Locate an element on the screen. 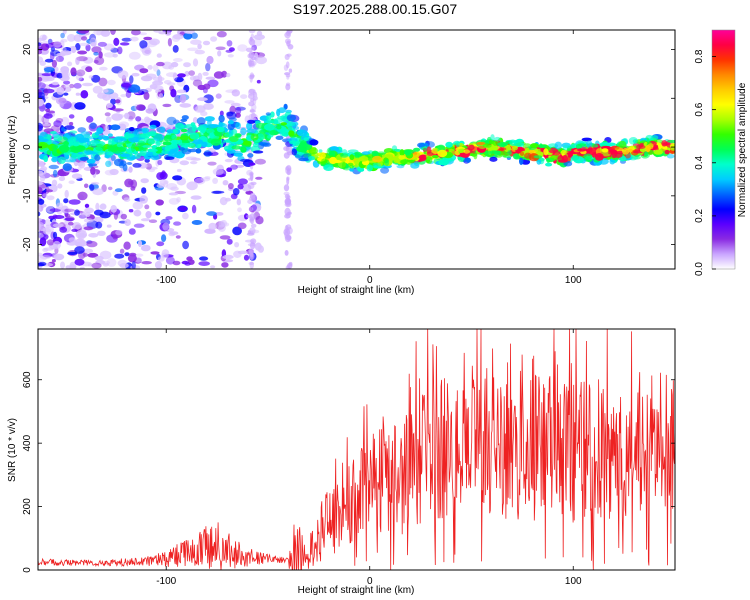 The width and height of the screenshot is (750, 600). snr-ylabel: SNR (10 * v/v) is located at coordinates (12, 450).